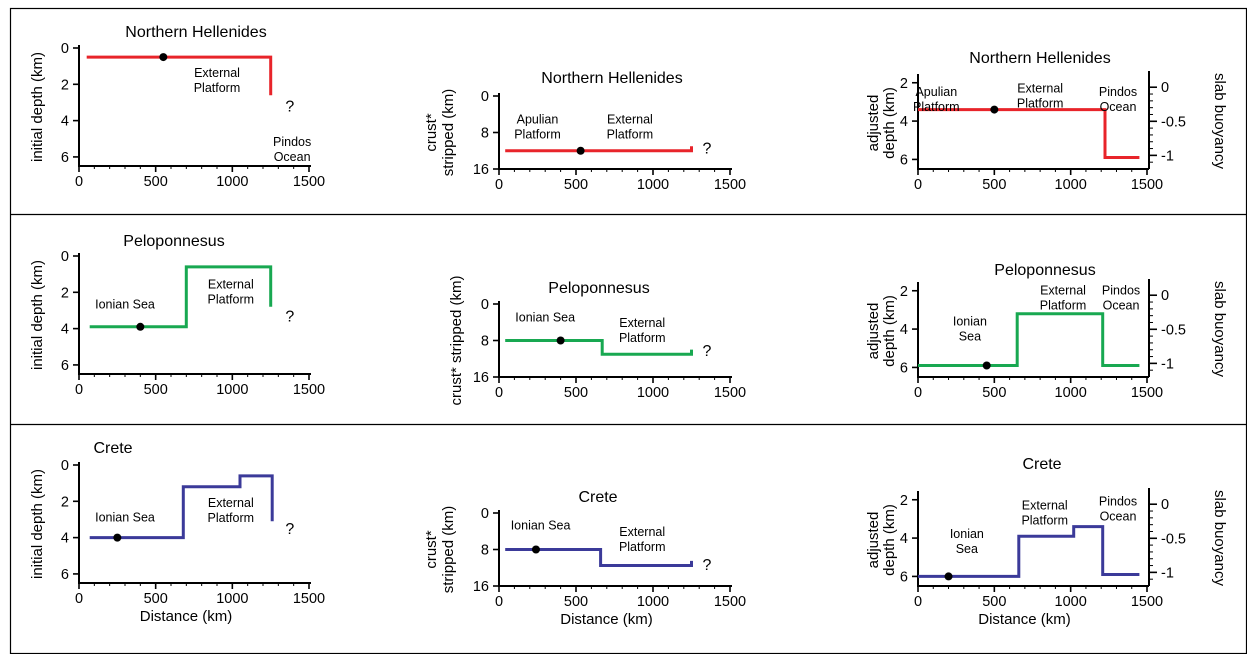  Describe the element at coordinates (936, 92) in the screenshot. I see `nh-adjusted-annotation-line: Apulian` at that location.